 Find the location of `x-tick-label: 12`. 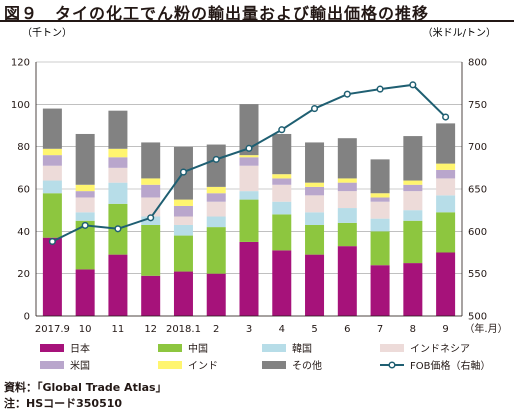

x-tick-label: 12 is located at coordinates (150, 329).